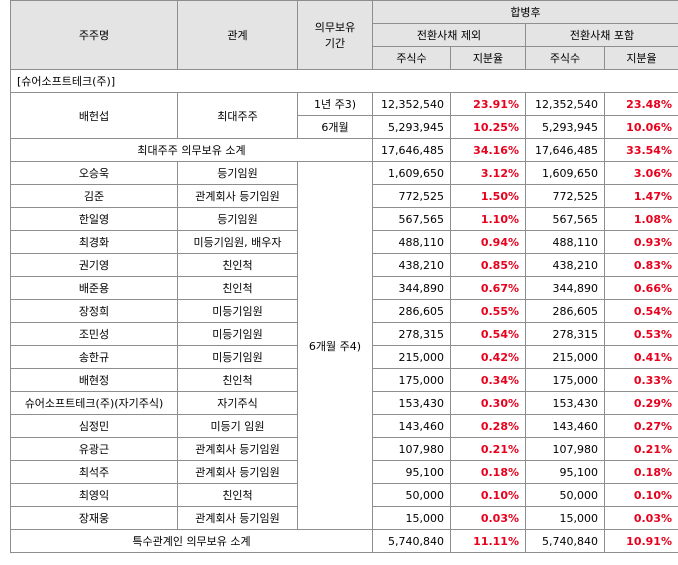 The width and height of the screenshot is (678, 565). I want to click on special-row: 장재웅 관계회사 등기임원 15,000 0.03% 15,000 0.03%, so click(344, 518).